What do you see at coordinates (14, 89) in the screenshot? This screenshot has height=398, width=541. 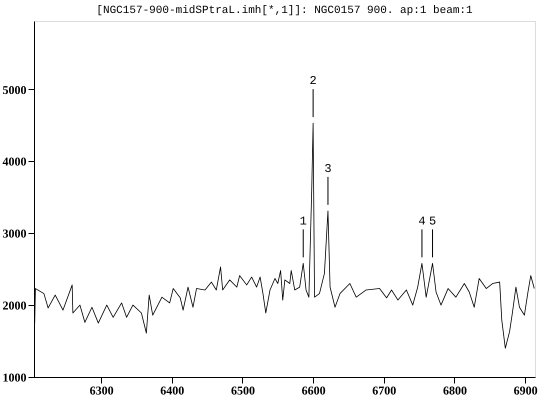 I see `y-tick-label: 5000` at bounding box center [14, 89].